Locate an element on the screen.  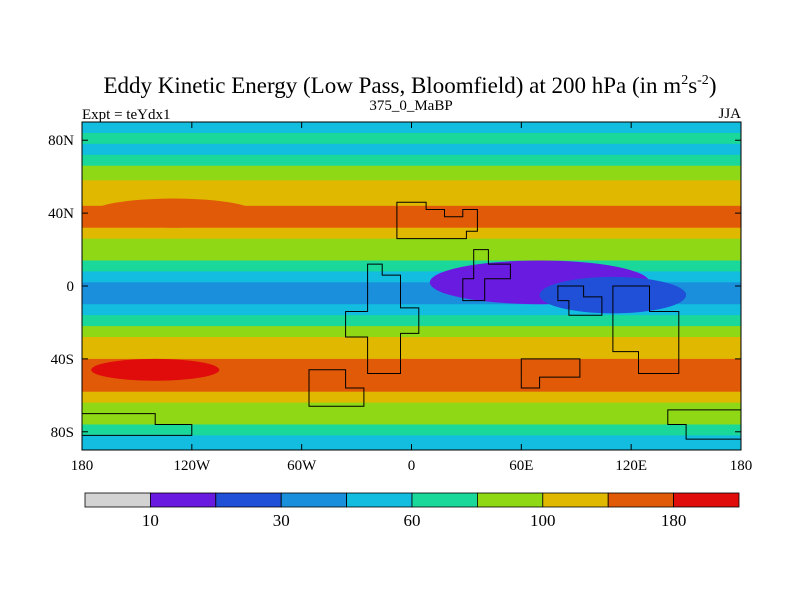
x-tick-label: 0 is located at coordinates (412, 466).